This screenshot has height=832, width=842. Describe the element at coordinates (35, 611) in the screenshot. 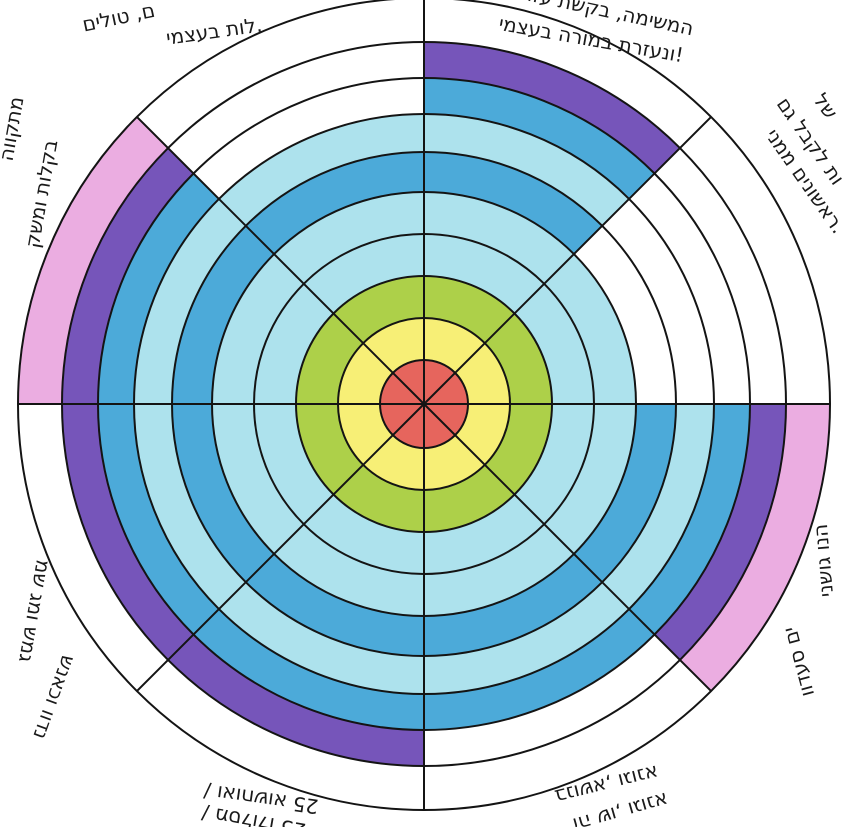

I see `label-lower-left-line1: גמש ומג שמ` at that location.